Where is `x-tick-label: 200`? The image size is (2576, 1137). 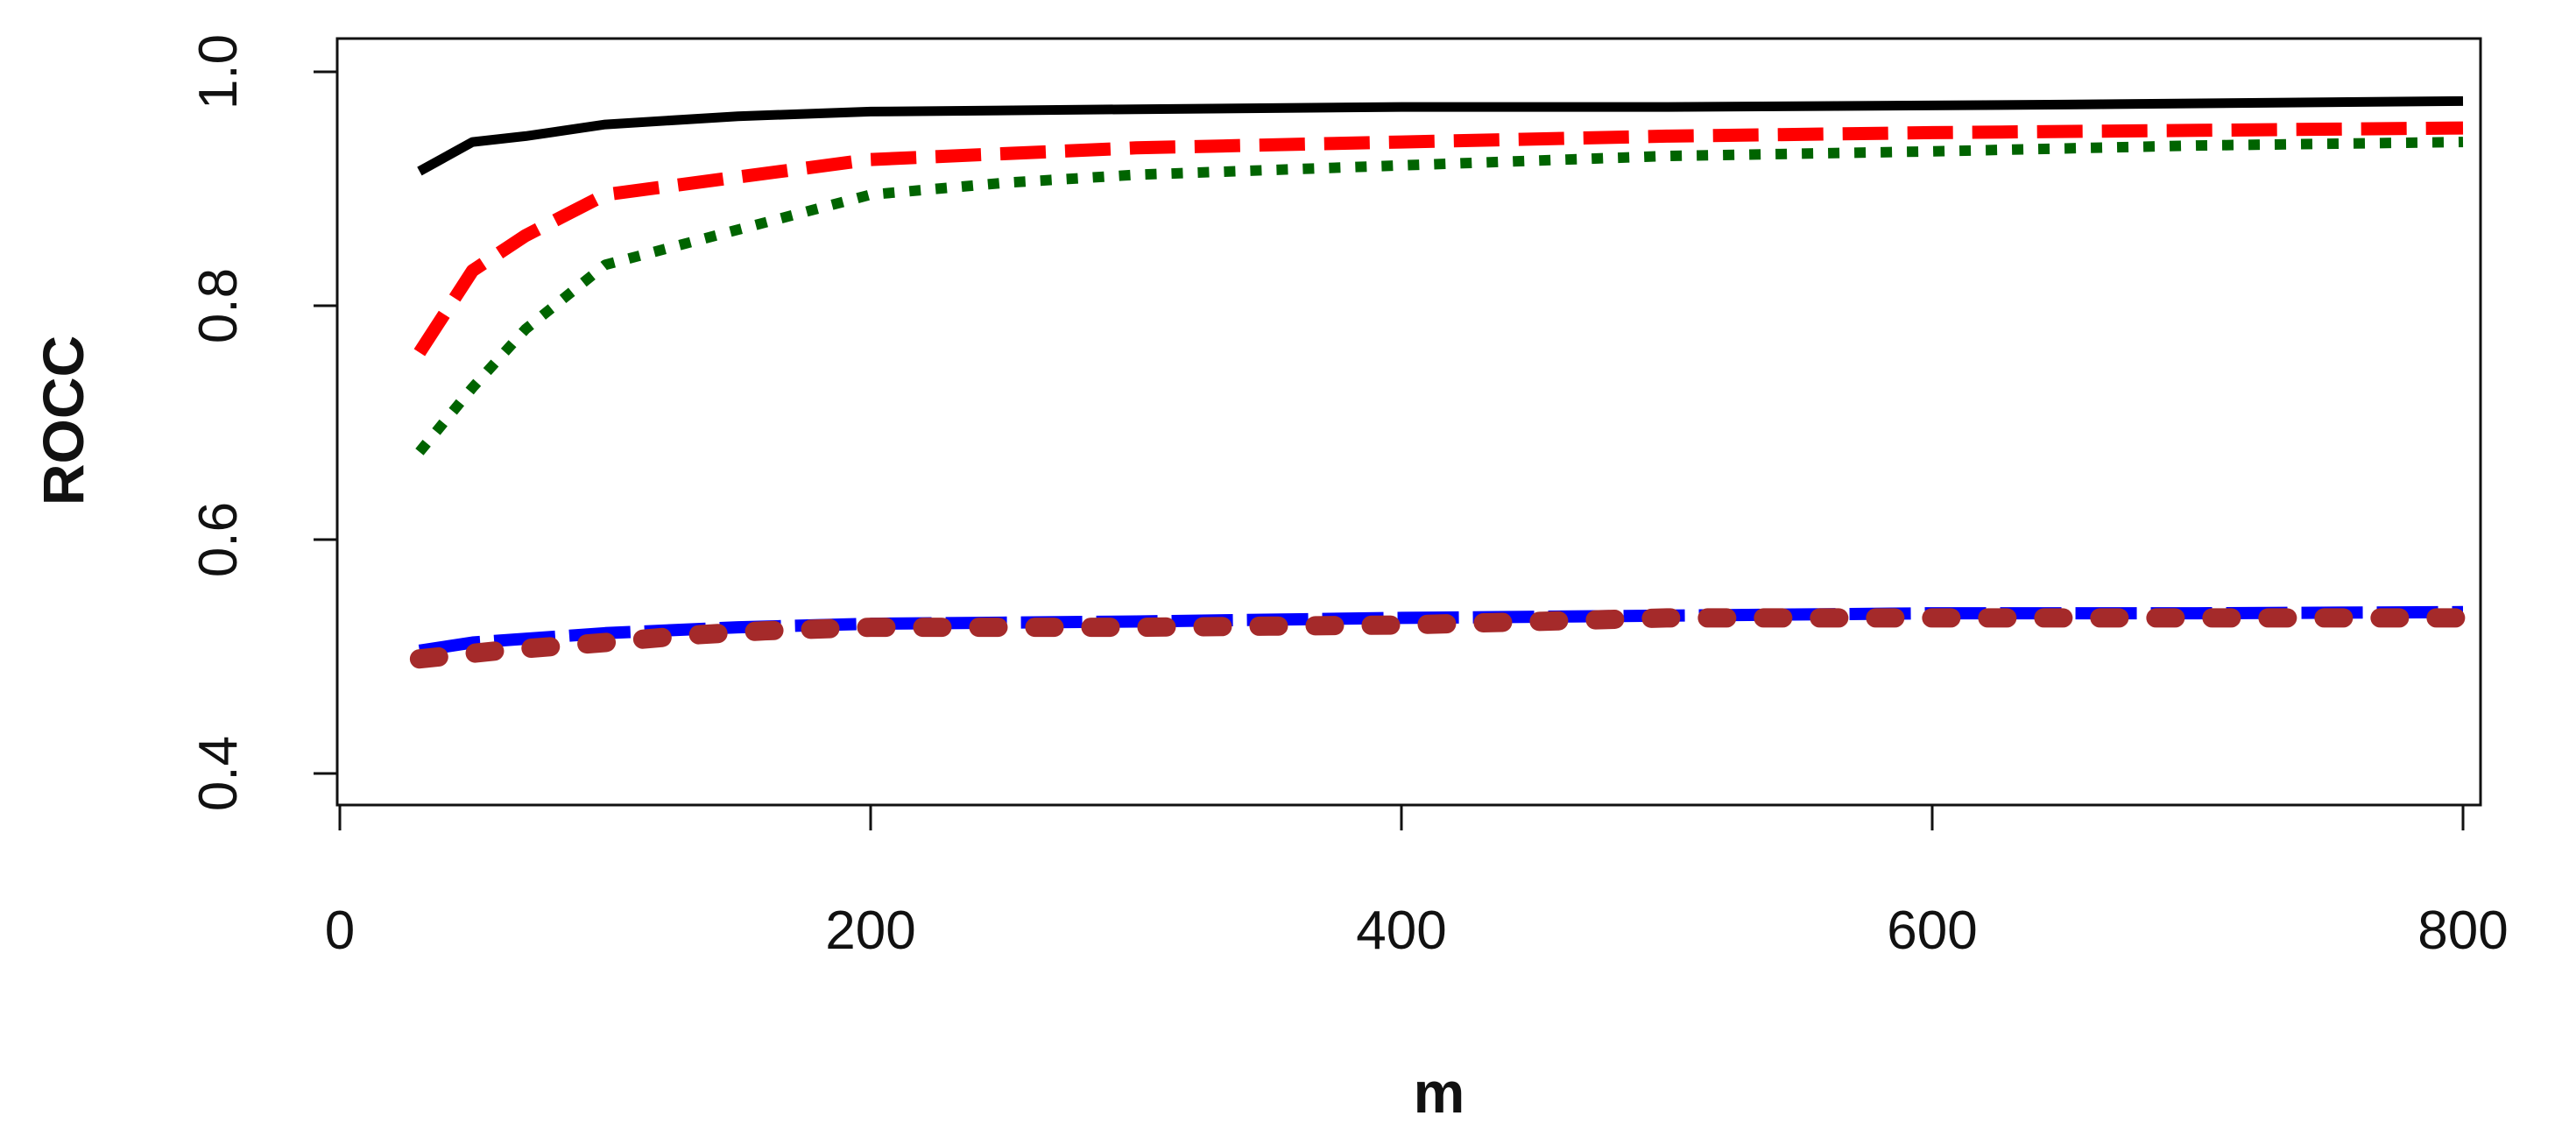
x-tick-label: 200 is located at coordinates (870, 930).